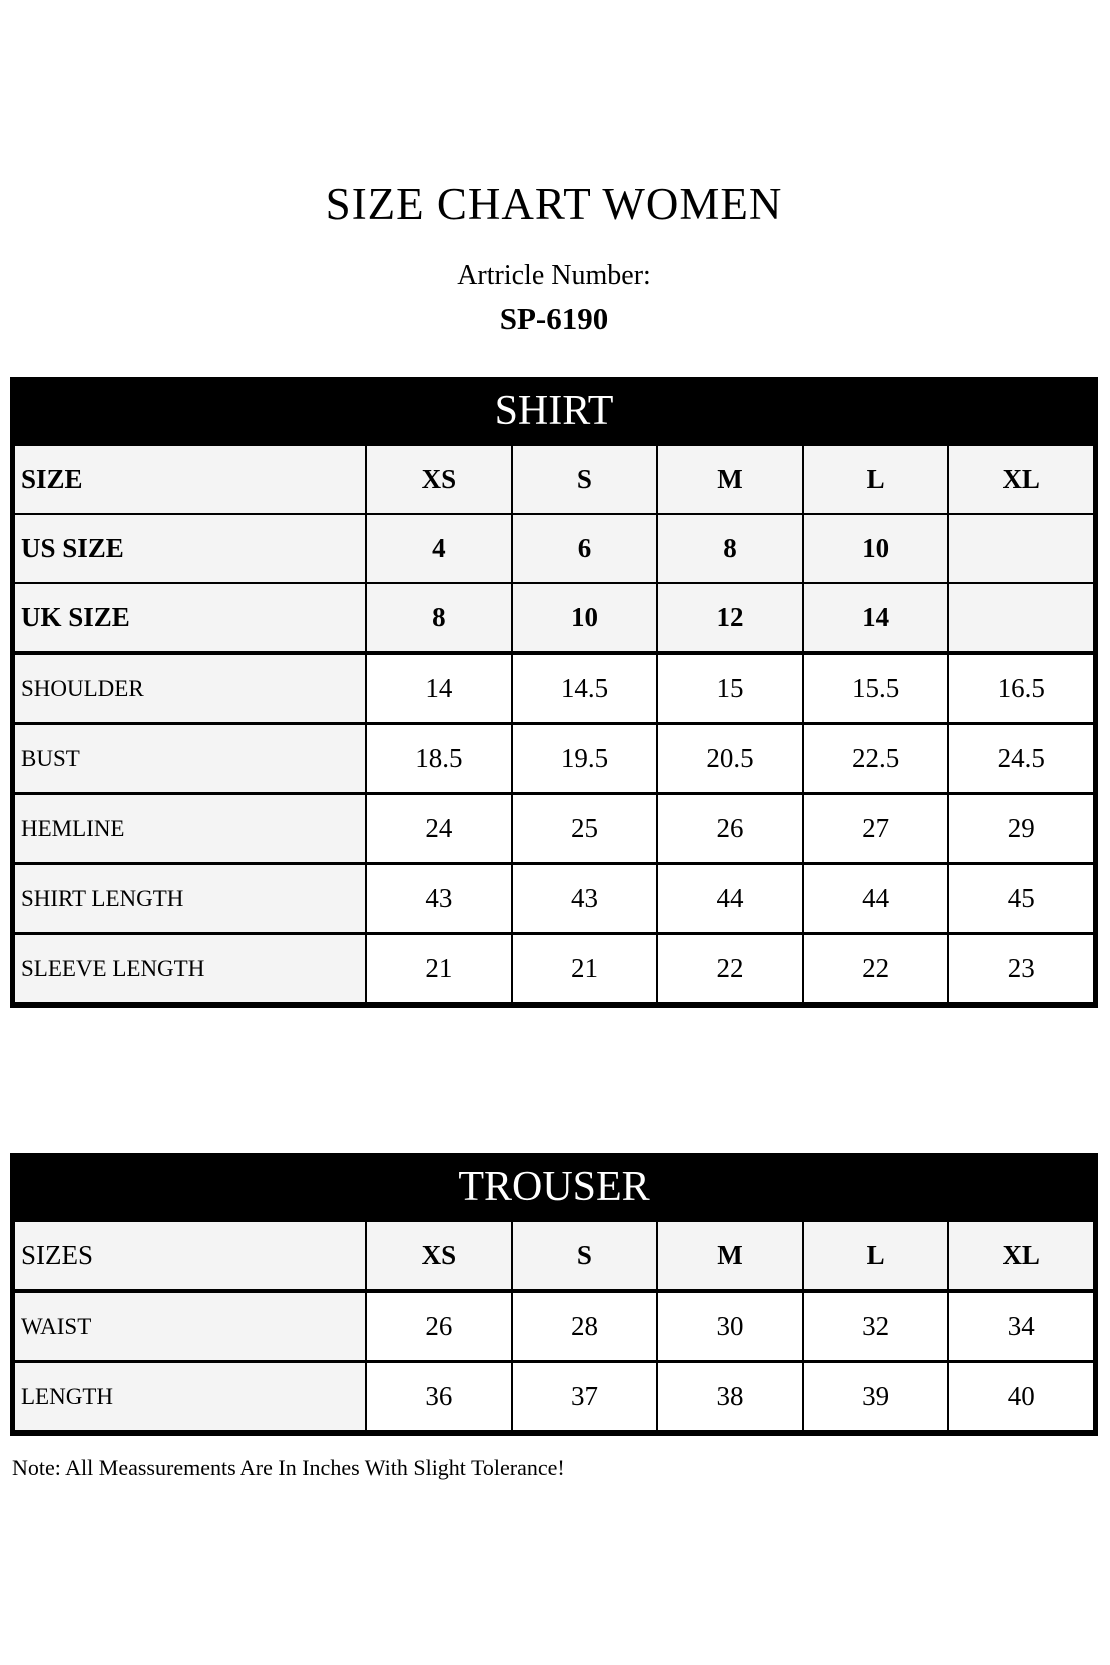  Describe the element at coordinates (584, 688) in the screenshot. I see `row-value-cell: 14.5` at that location.